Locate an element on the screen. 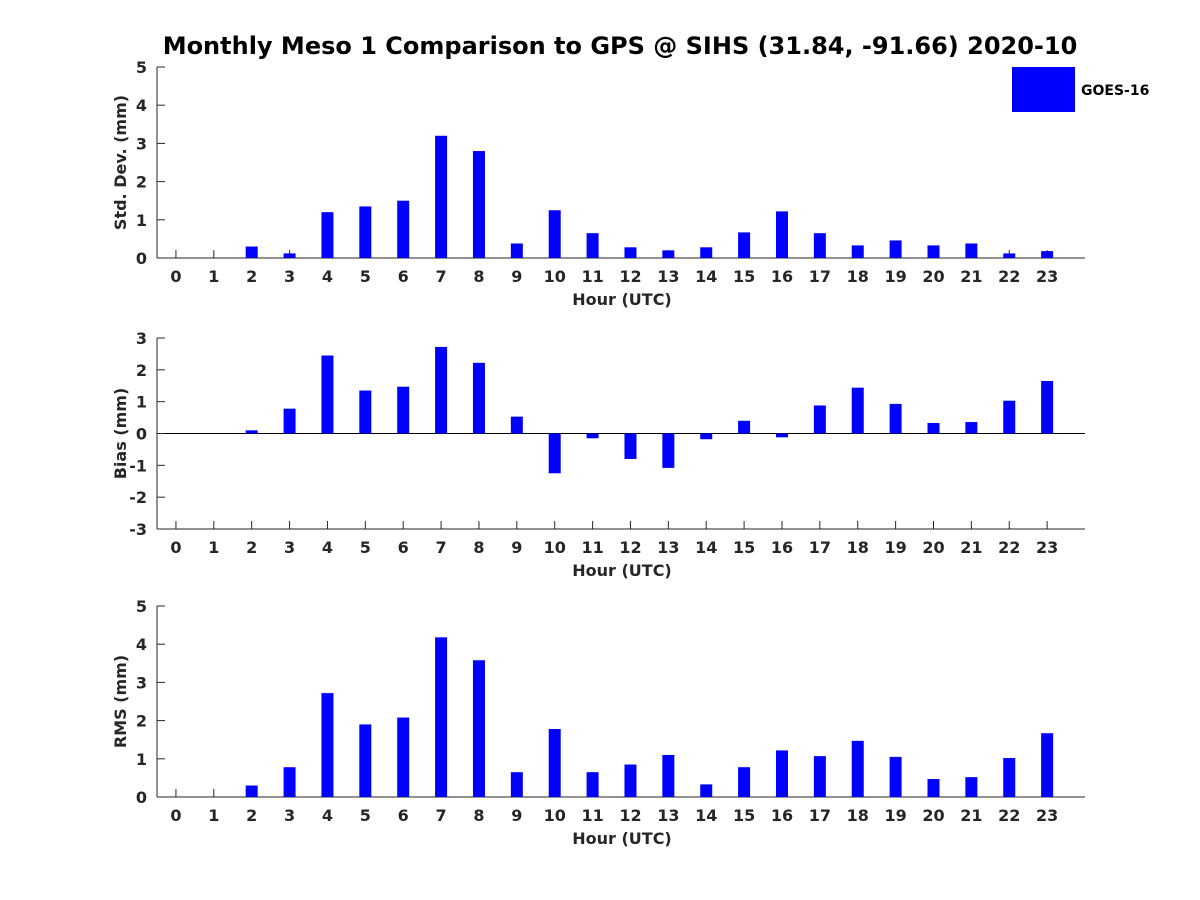  rms-y-tick-label: 2 is located at coordinates (141, 721).